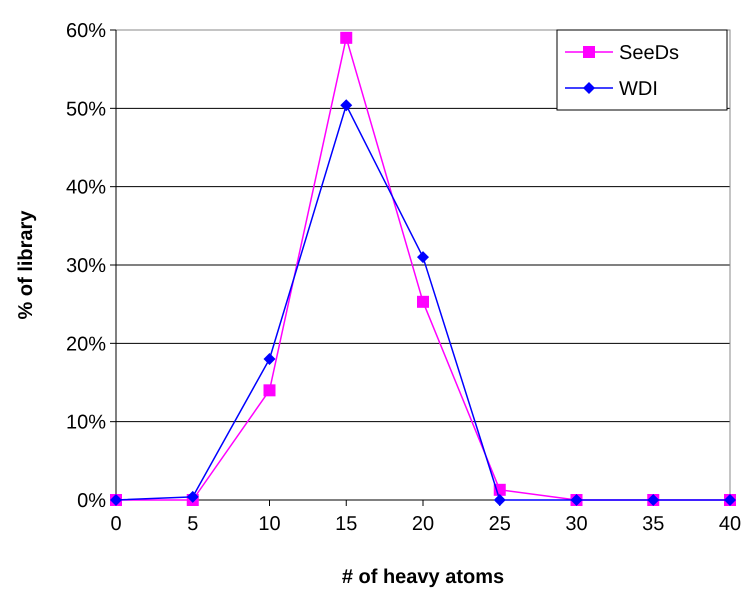 The width and height of the screenshot is (744, 589). I want to click on legend-label: SeeDs, so click(649, 53).